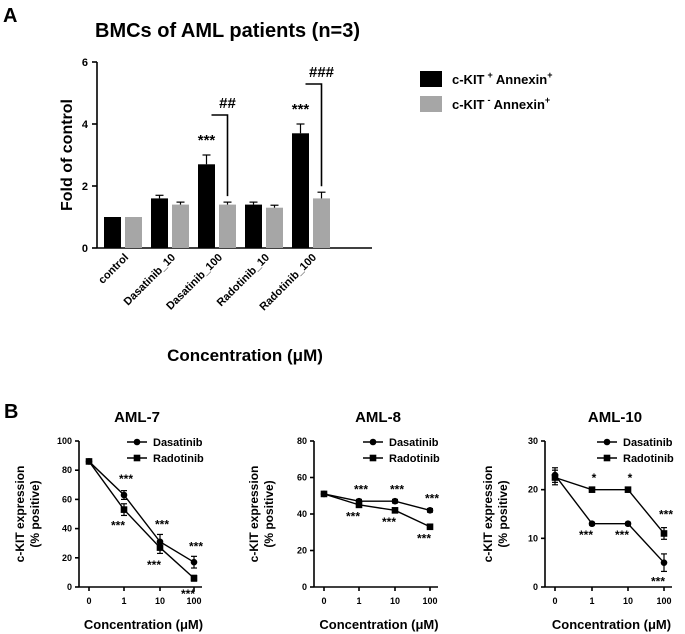 The width and height of the screenshot is (685, 634). What do you see at coordinates (533, 441) in the screenshot?
I see `y-tick-label: 30` at bounding box center [533, 441].